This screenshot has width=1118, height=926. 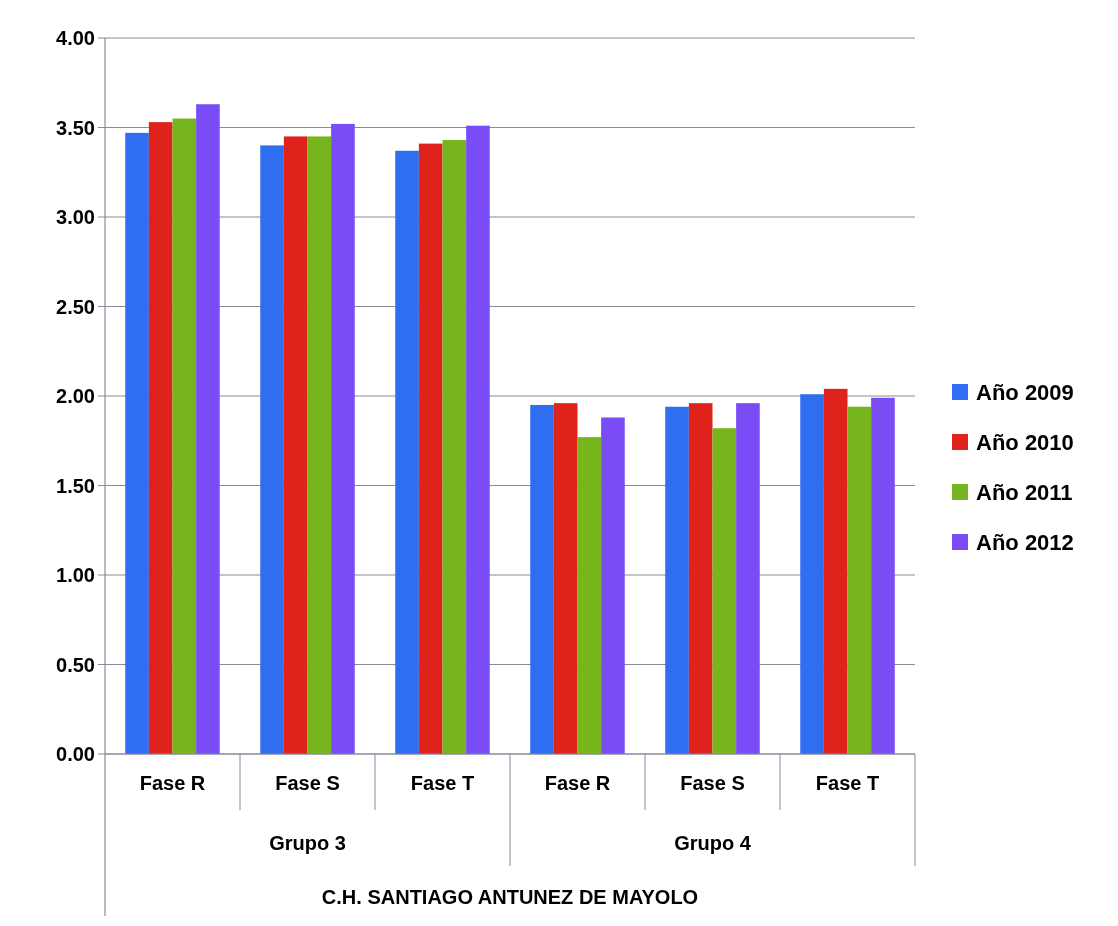 I want to click on y-tick-label: 0.50, so click(x=75, y=664).